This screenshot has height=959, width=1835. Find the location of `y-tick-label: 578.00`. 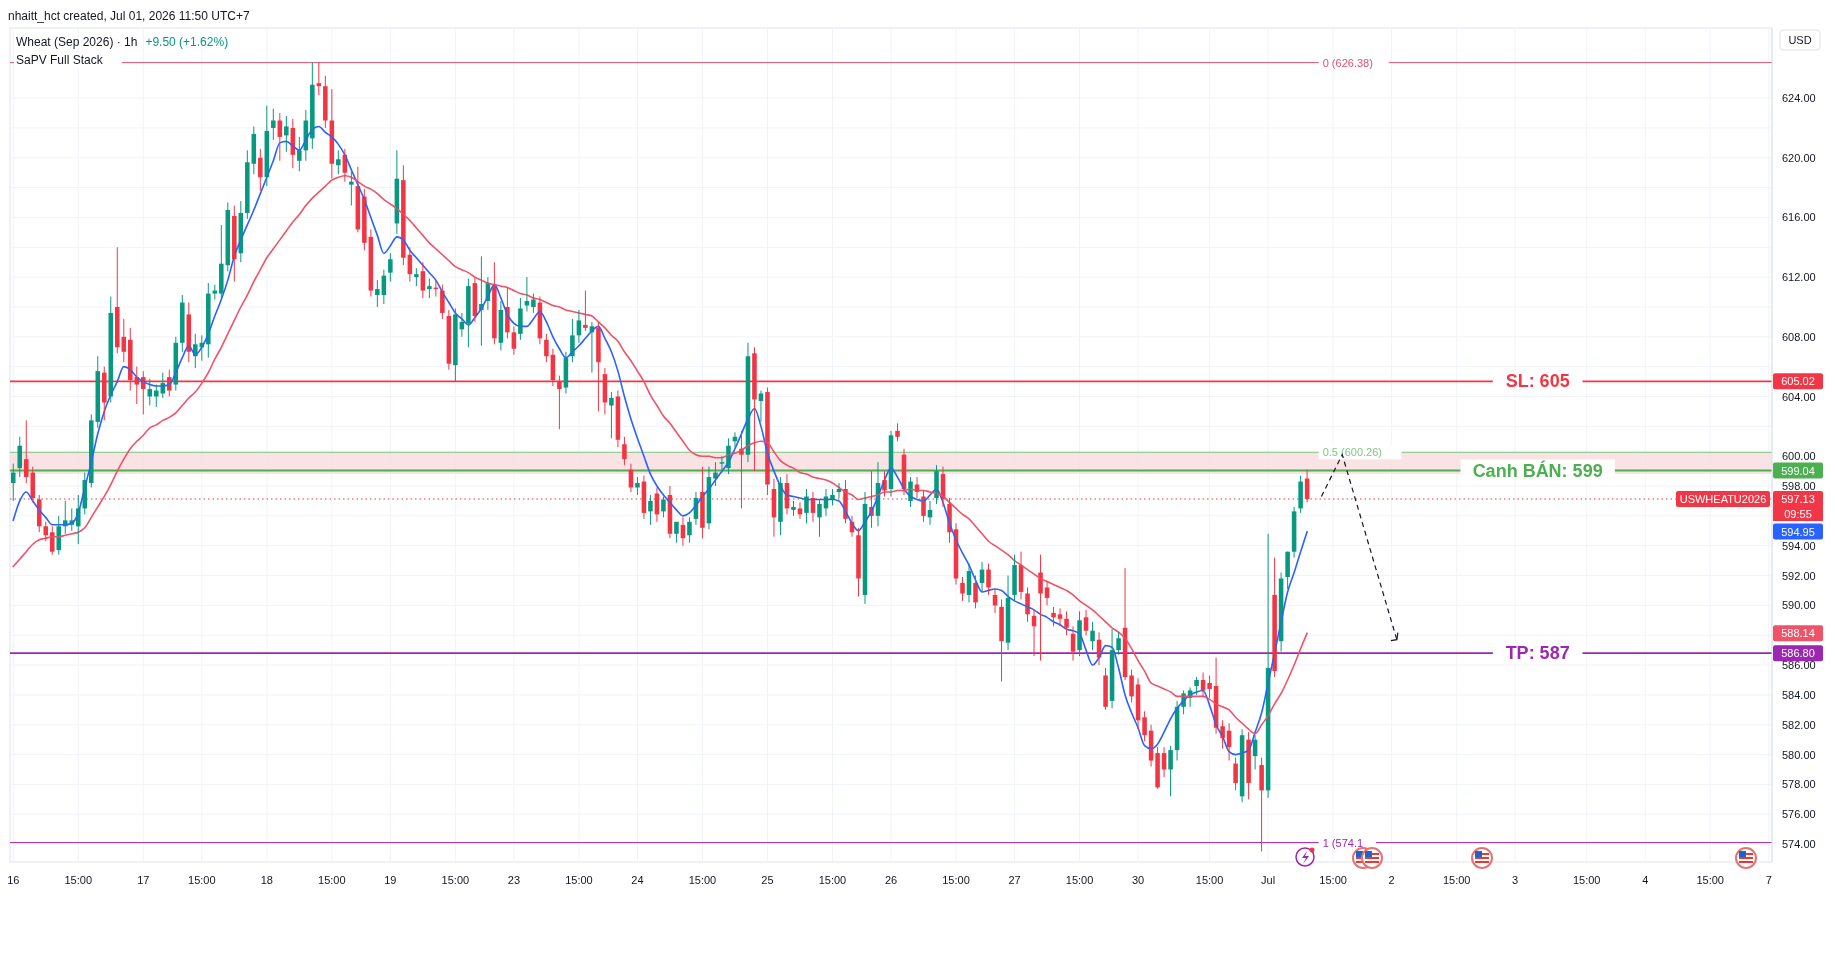

y-tick-label: 578.00 is located at coordinates (1799, 784).